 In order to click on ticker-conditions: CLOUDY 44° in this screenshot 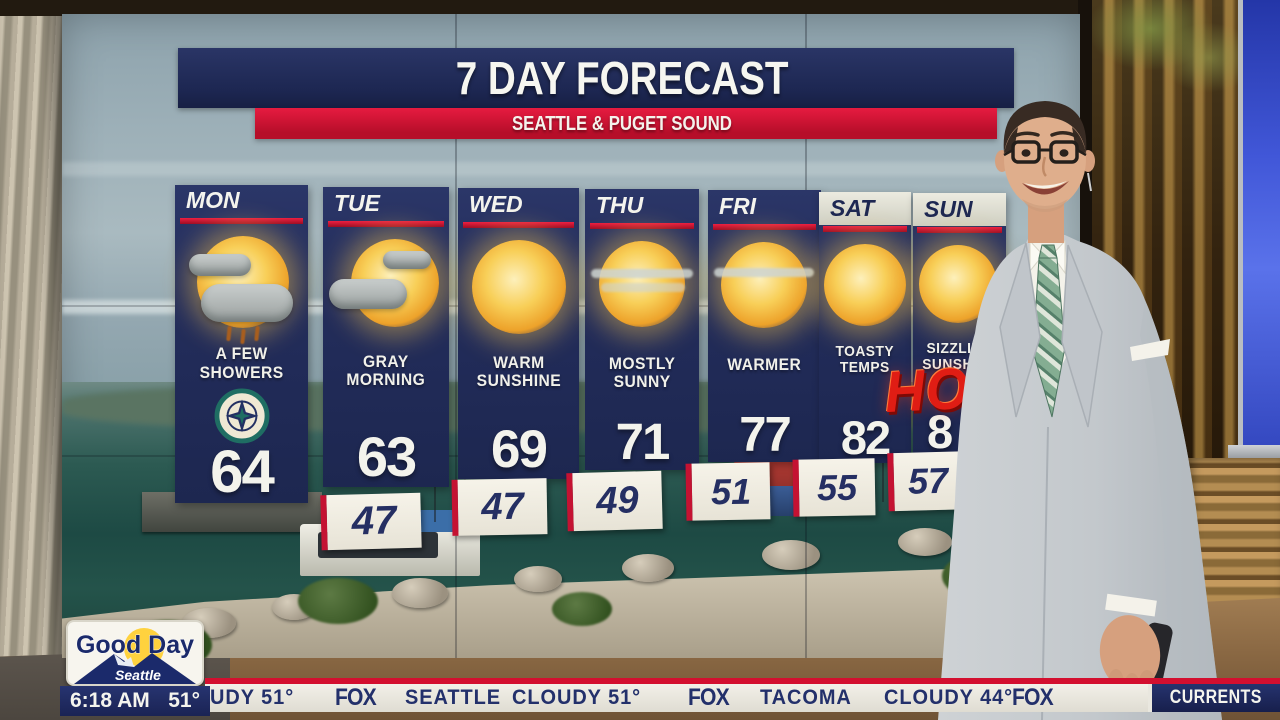, I will do `click(949, 697)`.